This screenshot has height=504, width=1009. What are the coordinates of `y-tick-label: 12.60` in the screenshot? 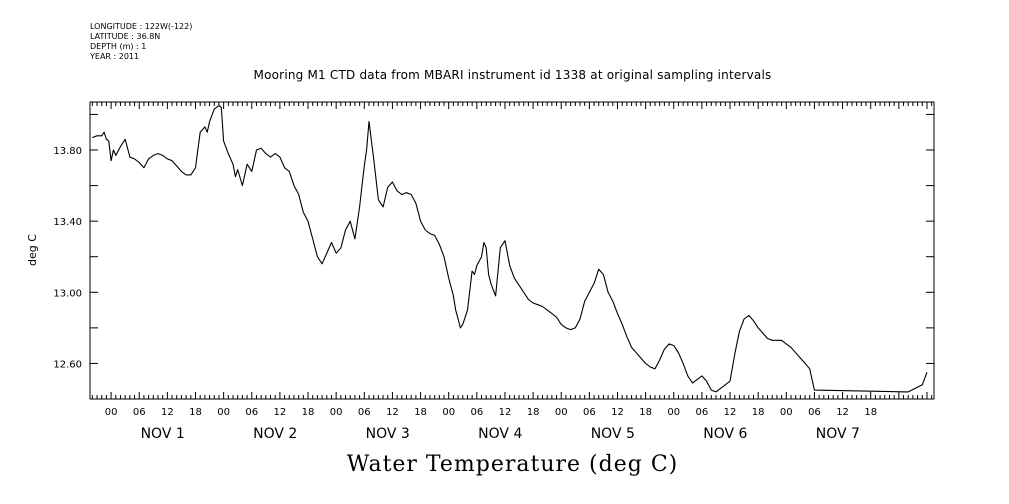 It's located at (67, 364).